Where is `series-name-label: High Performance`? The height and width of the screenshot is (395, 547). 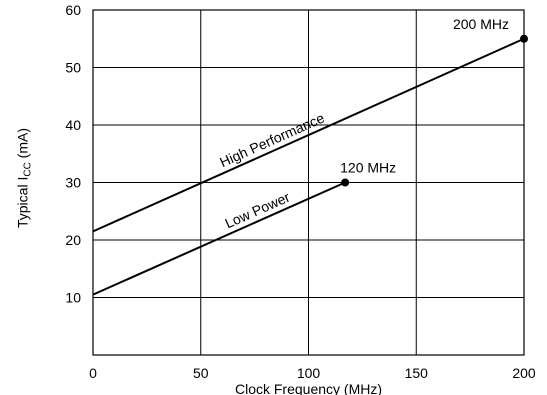 series-name-label: High Performance is located at coordinates (272, 139).